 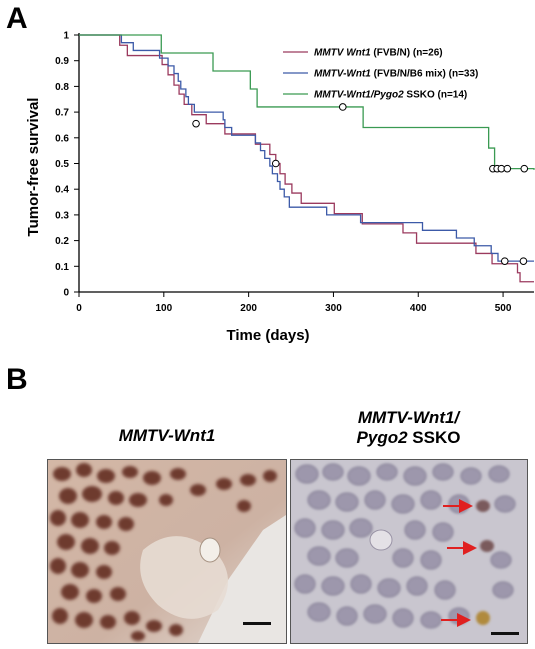 I want to click on legend-entry-3: MMTV-Wnt1/Pygo2 SSKO (n=14), so click(x=390, y=95).